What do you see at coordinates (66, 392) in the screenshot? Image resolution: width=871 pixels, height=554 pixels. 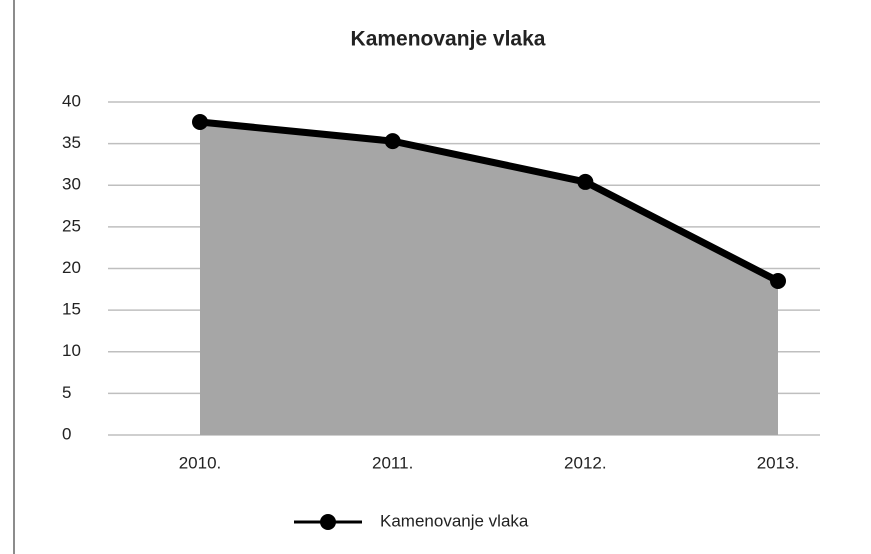 I see `y-tick-label: 5` at bounding box center [66, 392].